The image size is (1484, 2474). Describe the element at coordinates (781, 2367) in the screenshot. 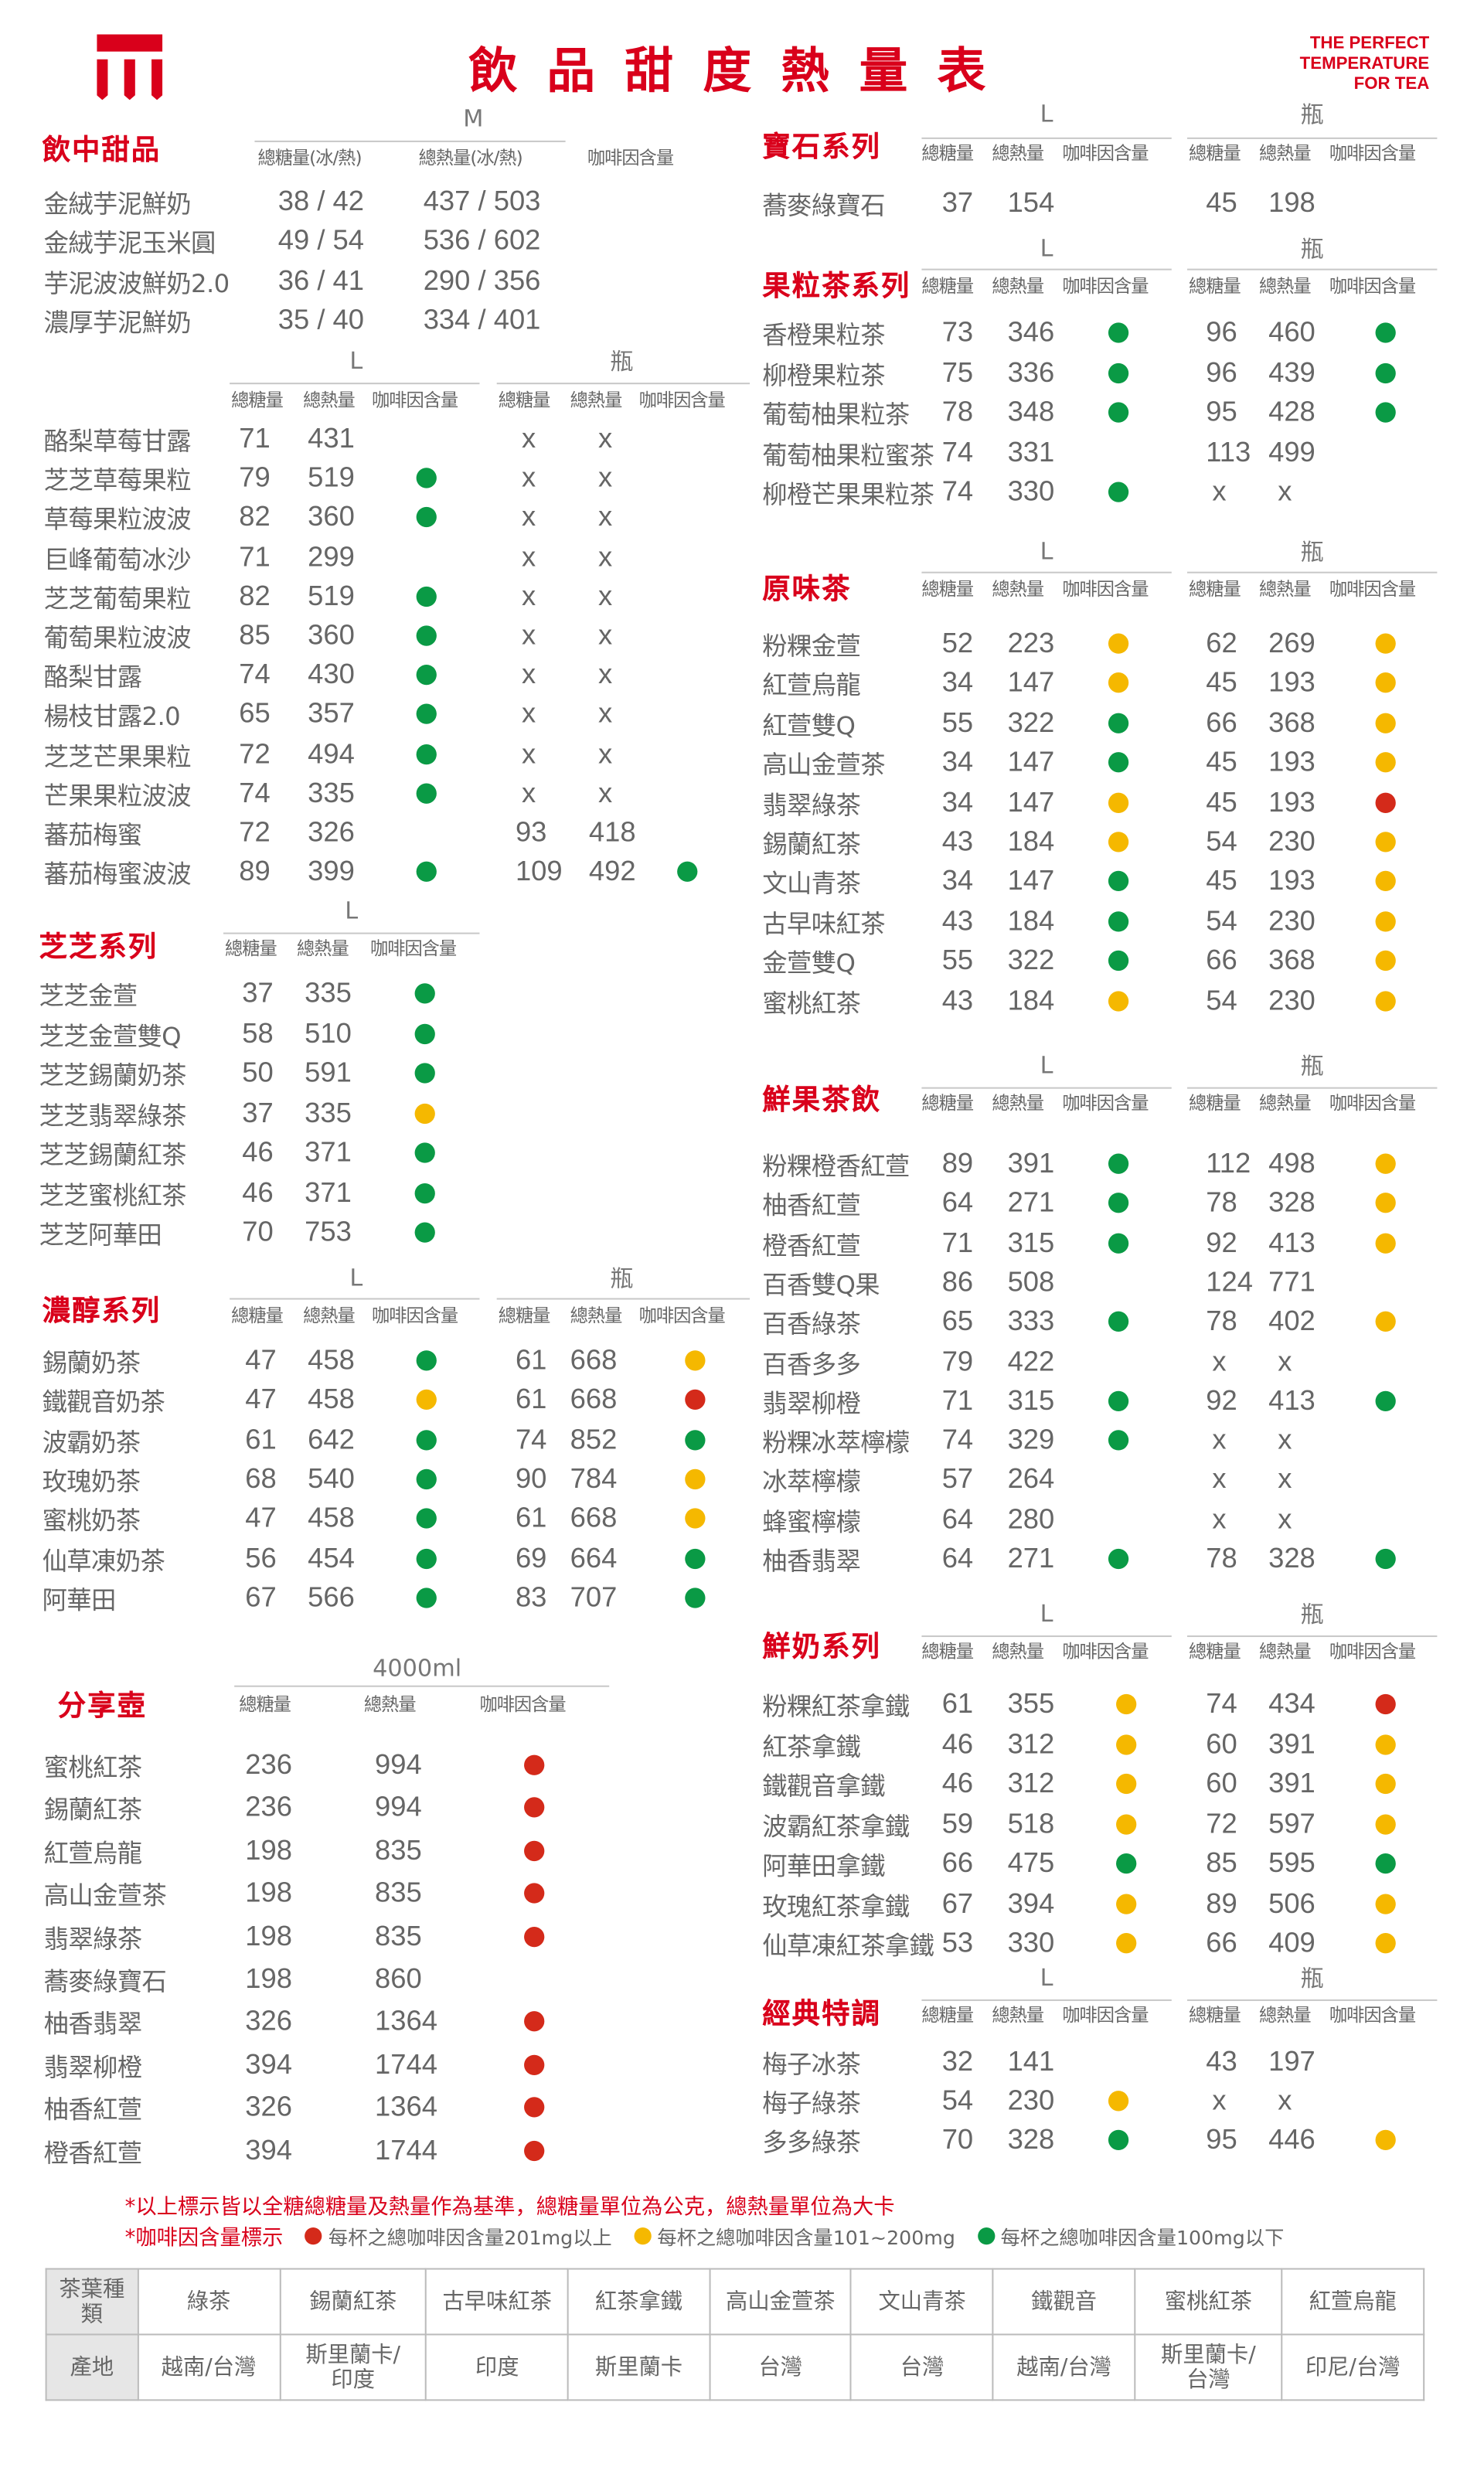

I see `origin-cell: 台灣` at that location.